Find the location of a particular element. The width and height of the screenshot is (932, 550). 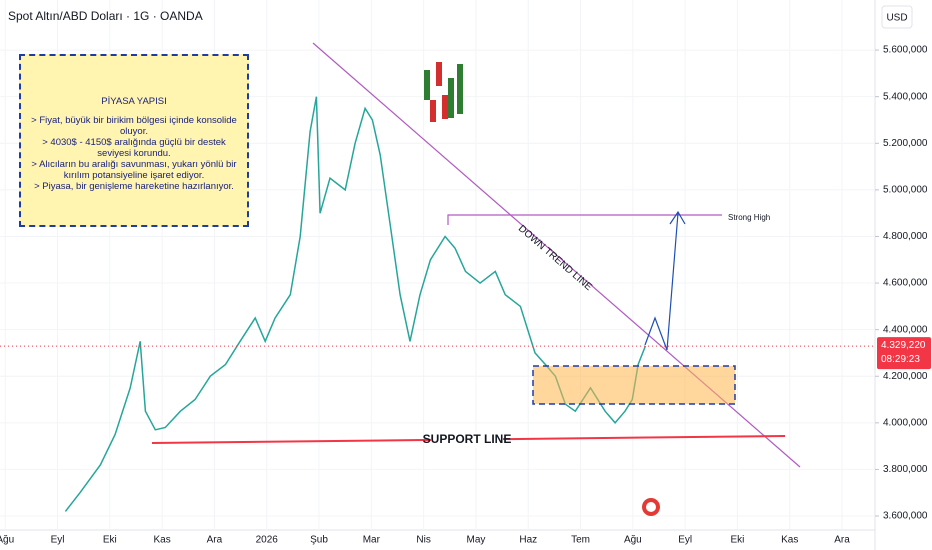

chart-title: Spot Altın/ABD Doları · 1G · OANDA is located at coordinates (105, 16).